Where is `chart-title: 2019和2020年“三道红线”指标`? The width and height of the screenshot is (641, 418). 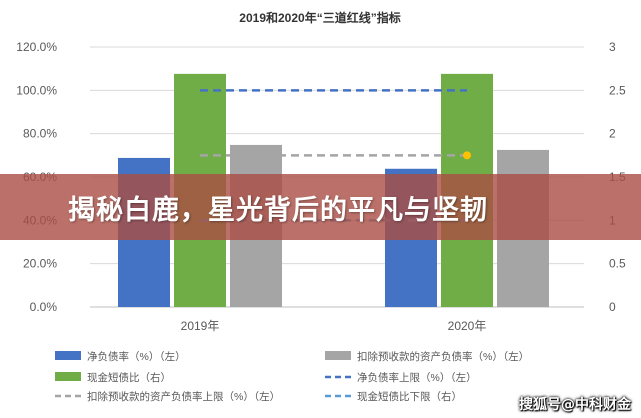 chart-title: 2019和2020年“三道红线”指标 is located at coordinates (319, 17).